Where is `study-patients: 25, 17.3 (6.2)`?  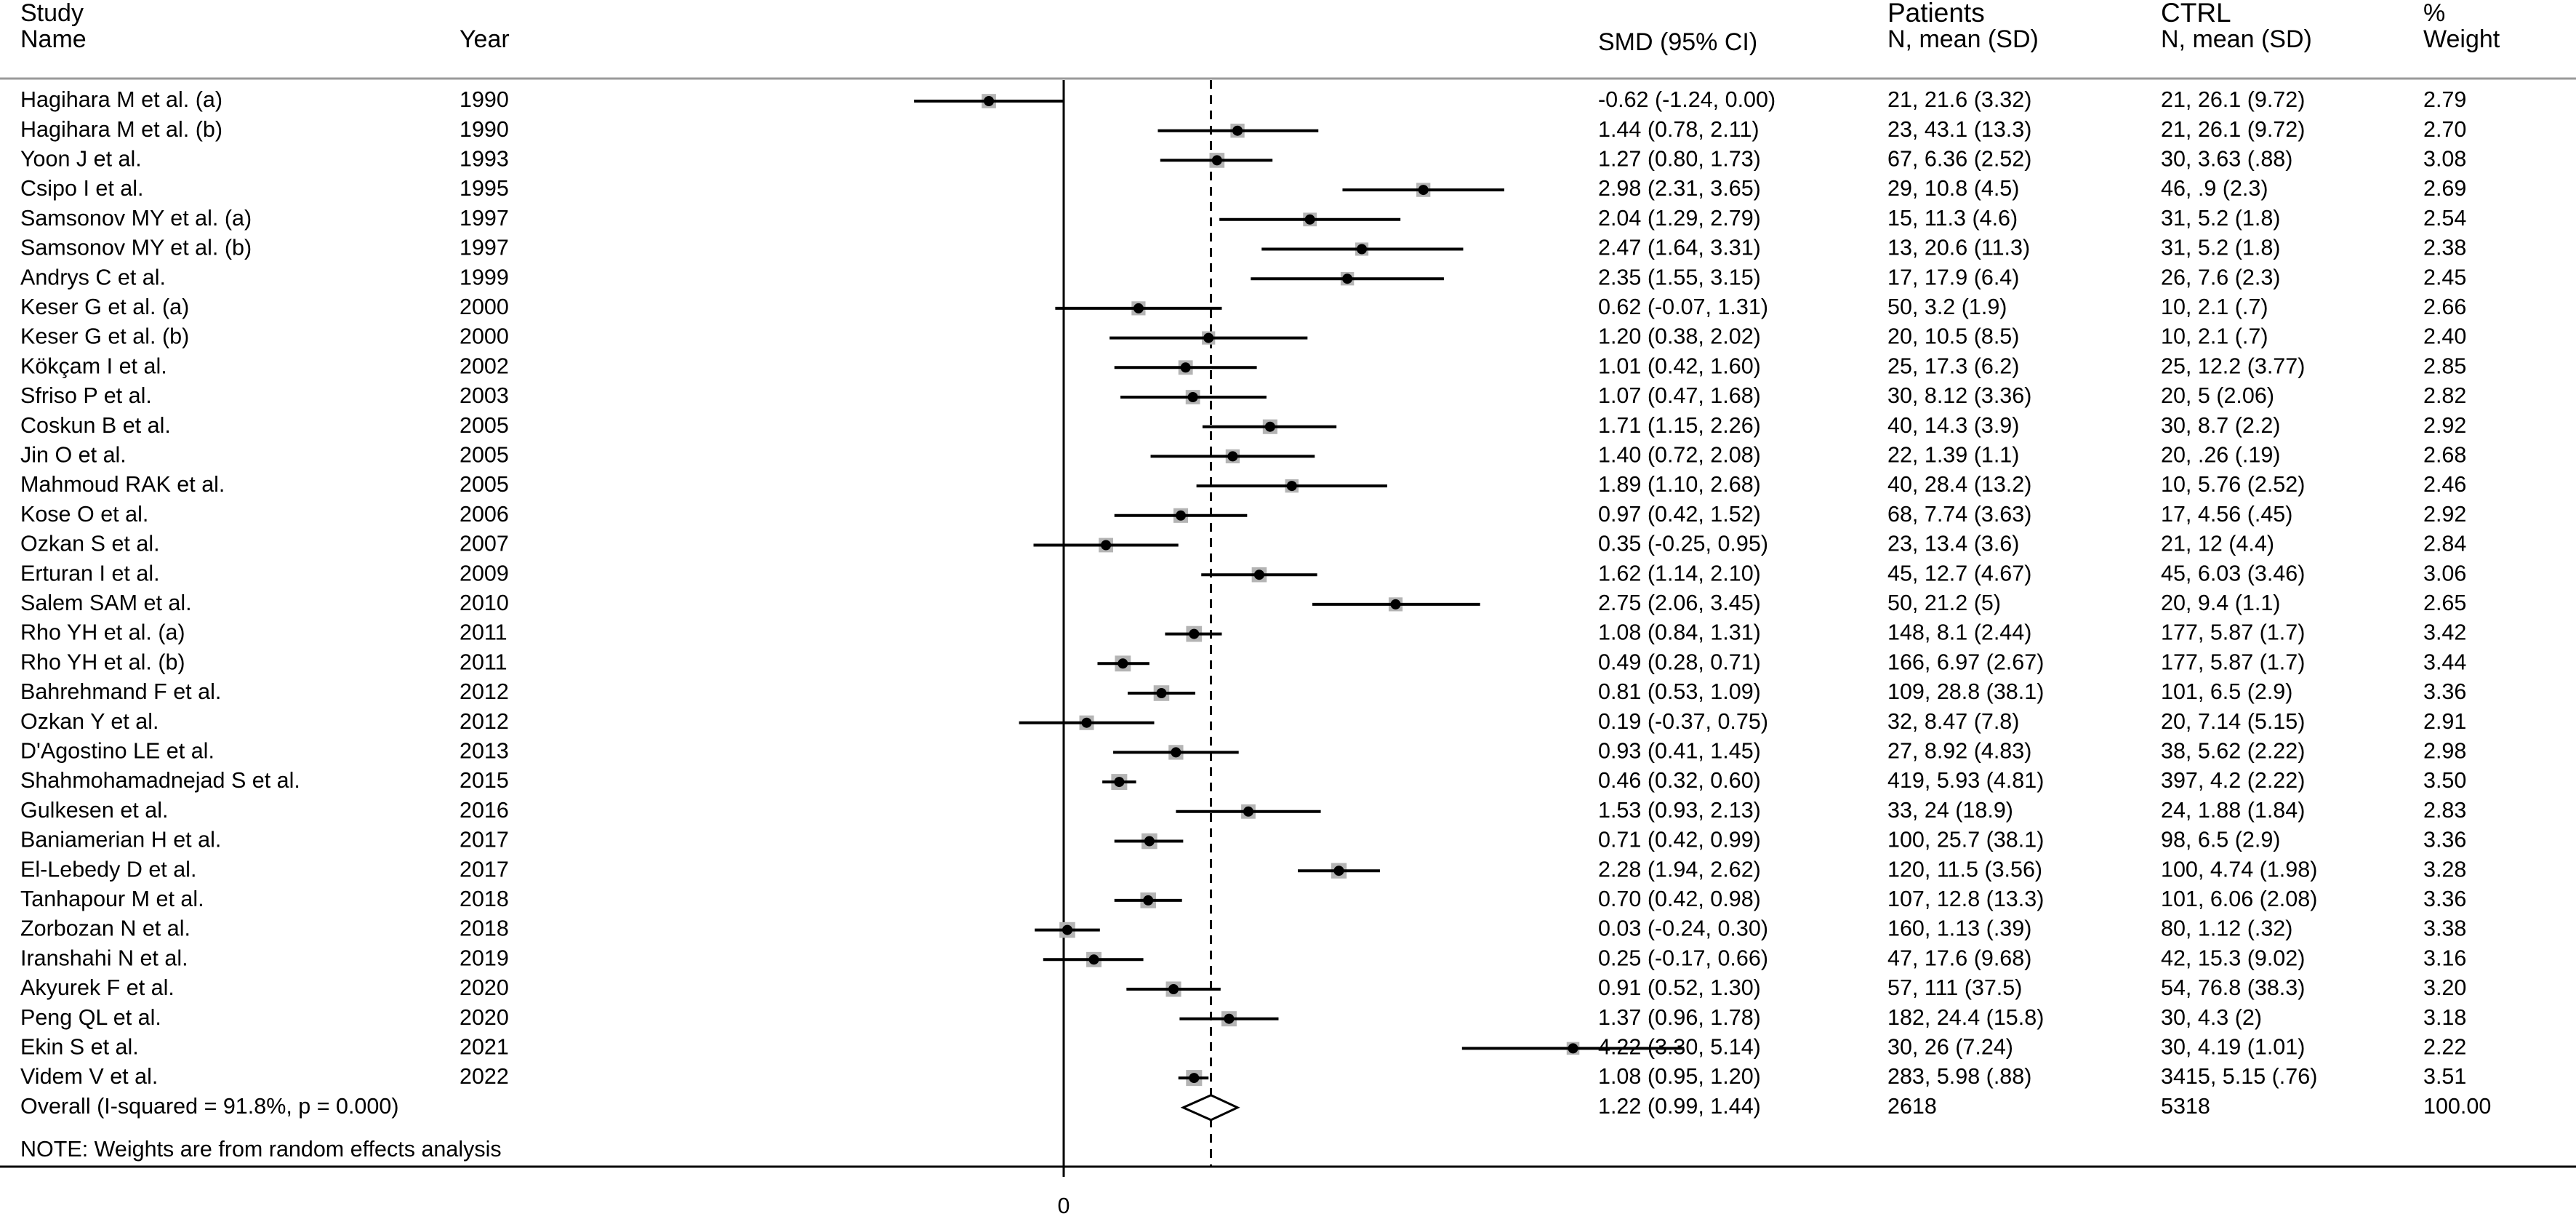 study-patients: 25, 17.3 (6.2) is located at coordinates (1953, 365).